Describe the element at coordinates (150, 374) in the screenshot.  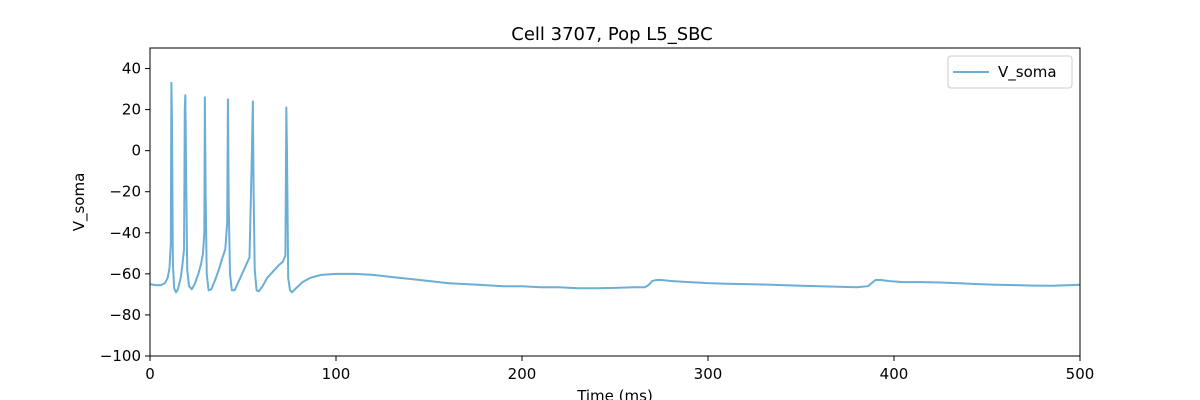
I see `x-tick-label: 0` at that location.